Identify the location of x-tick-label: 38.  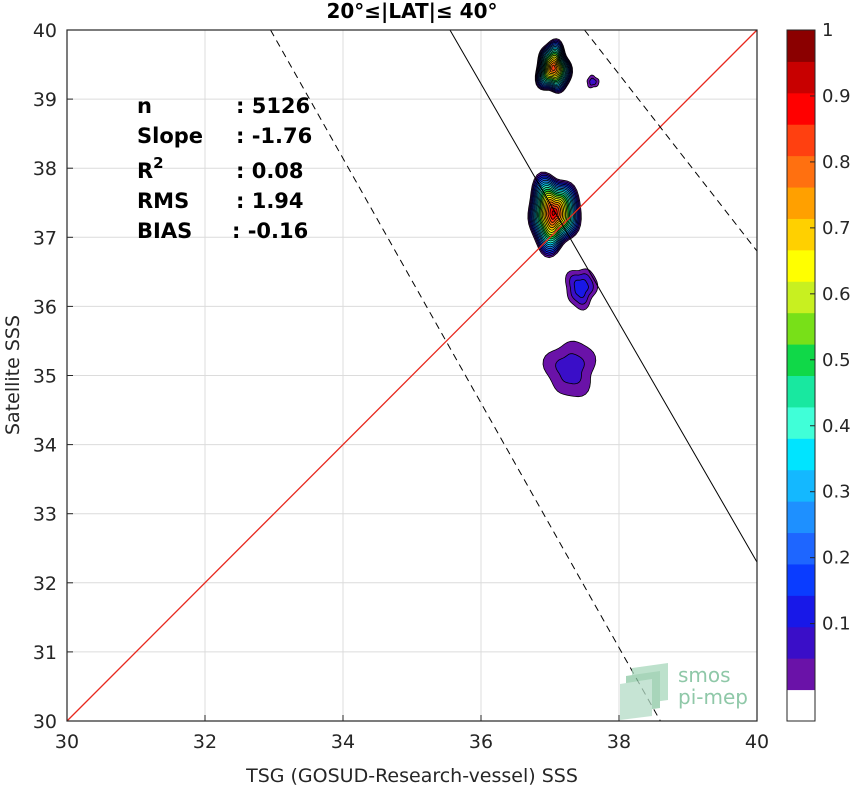
(619, 742).